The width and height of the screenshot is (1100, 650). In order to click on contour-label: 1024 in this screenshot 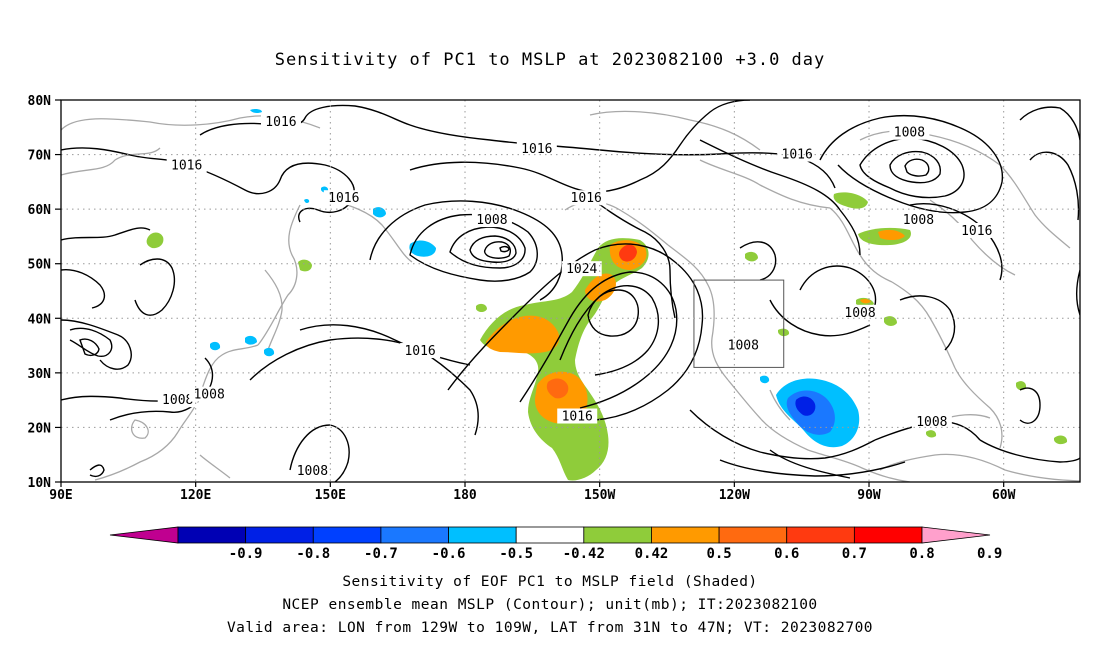, I will do `click(581, 269)`.